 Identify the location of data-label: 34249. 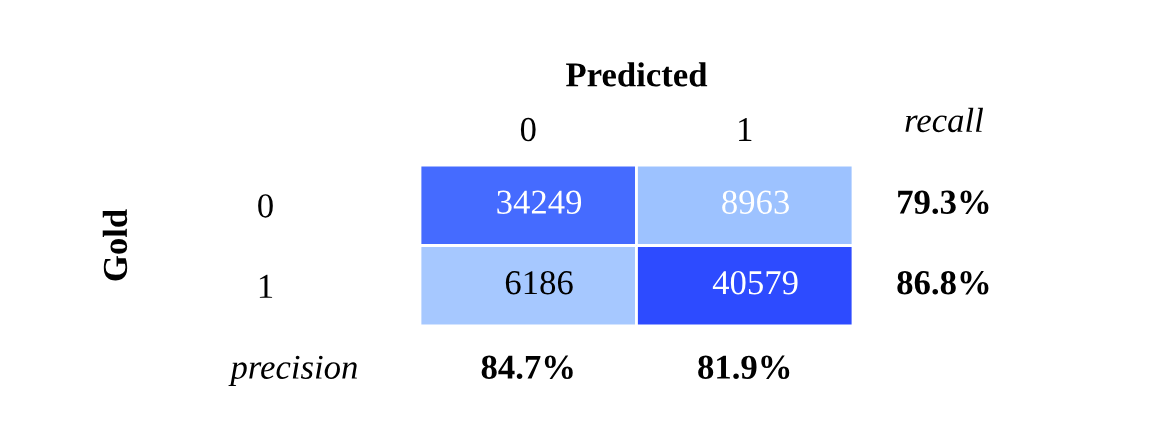
(539, 202).